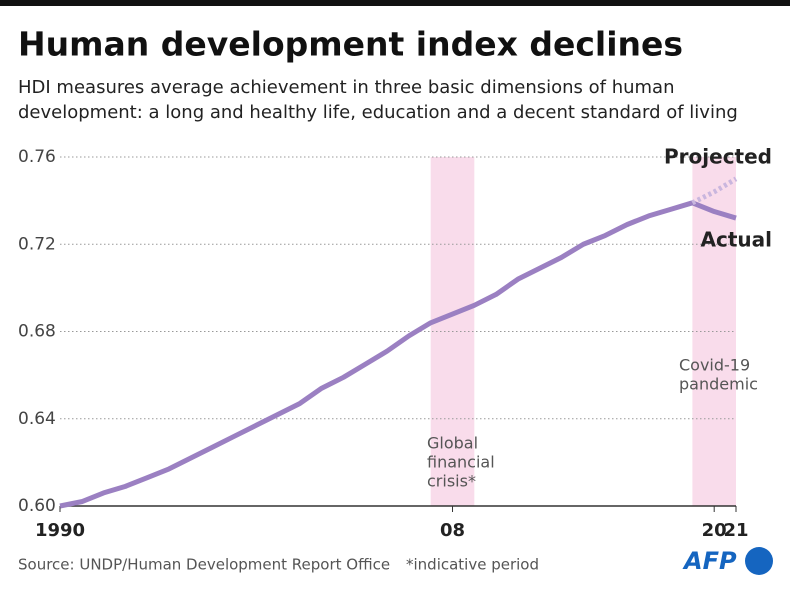 The height and width of the screenshot is (589, 790). I want to click on note: *indicative period, so click(472, 565).